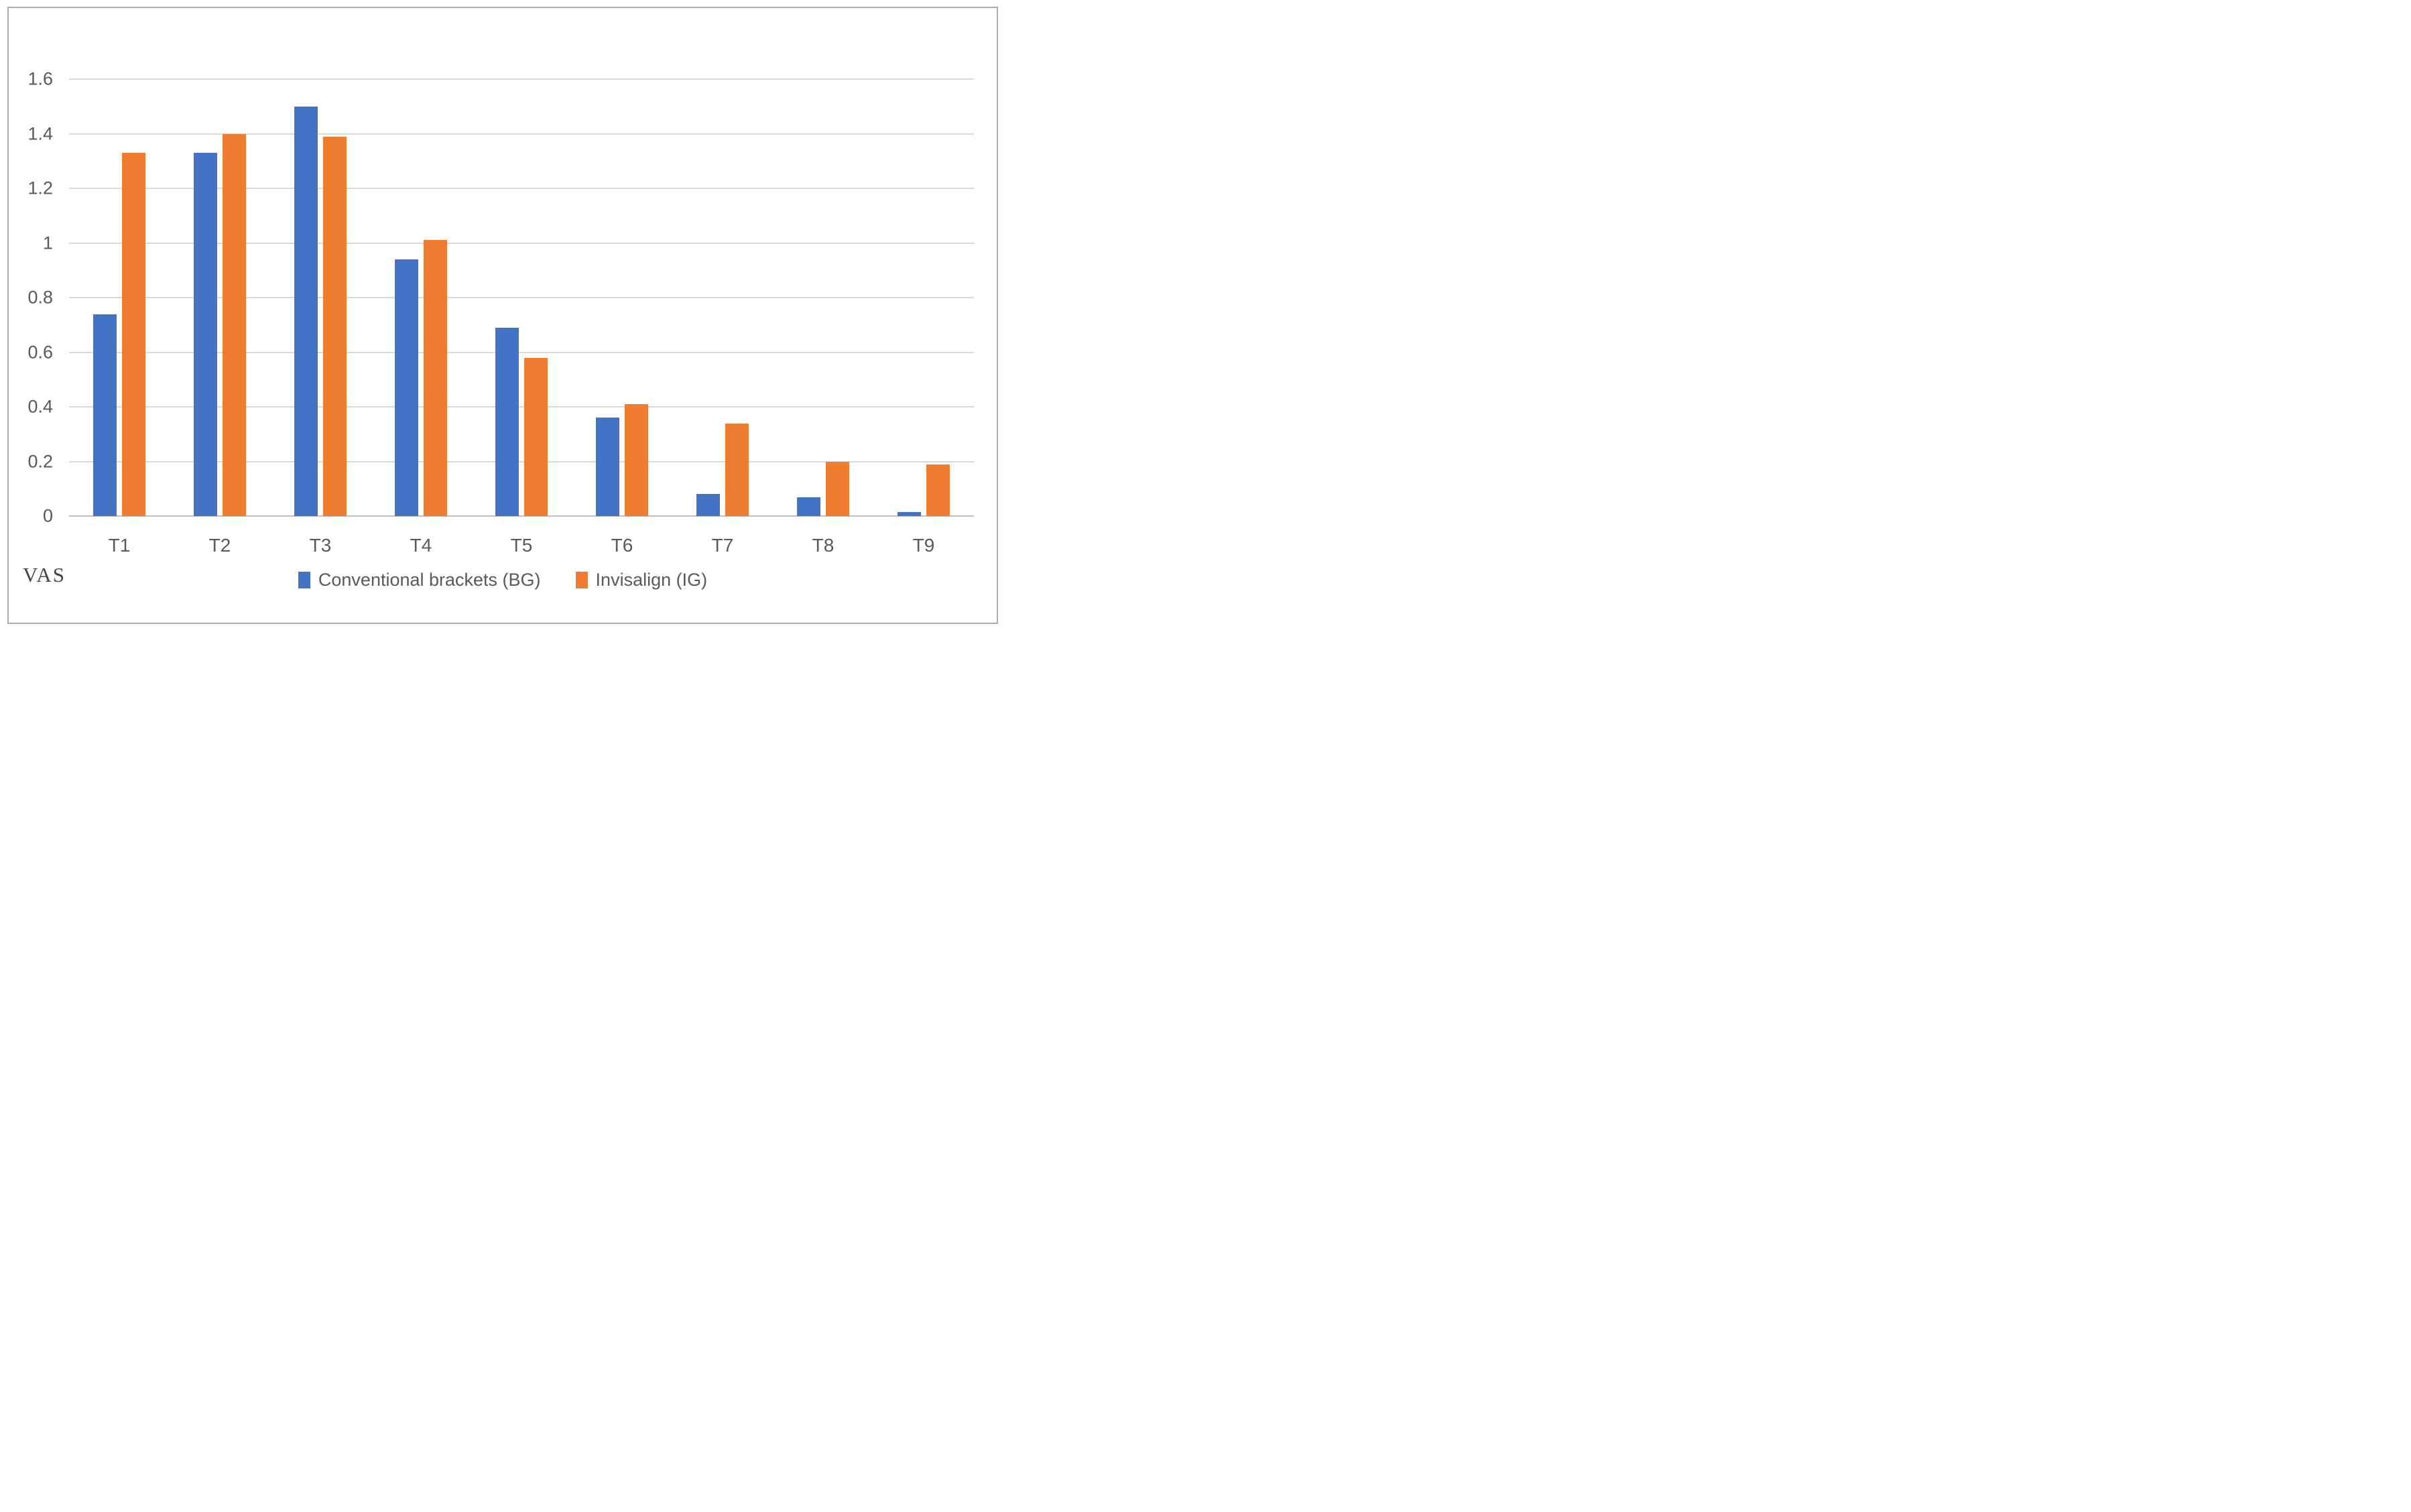 Image resolution: width=2411 pixels, height=1512 pixels. What do you see at coordinates (40, 352) in the screenshot?
I see `y-tick-label: 0.6` at bounding box center [40, 352].